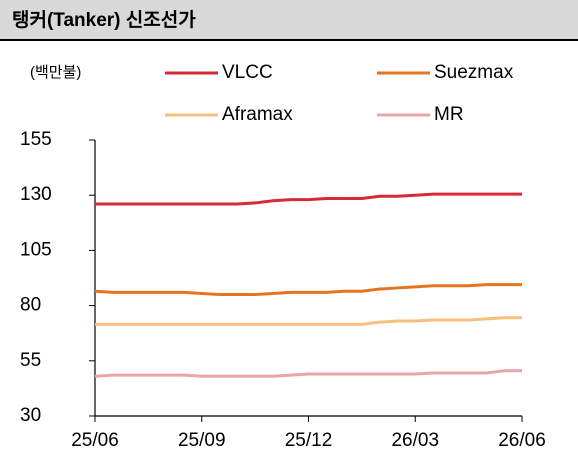 This screenshot has width=578, height=466. Describe the element at coordinates (522, 440) in the screenshot. I see `x-tick-label: 26/06` at that location.